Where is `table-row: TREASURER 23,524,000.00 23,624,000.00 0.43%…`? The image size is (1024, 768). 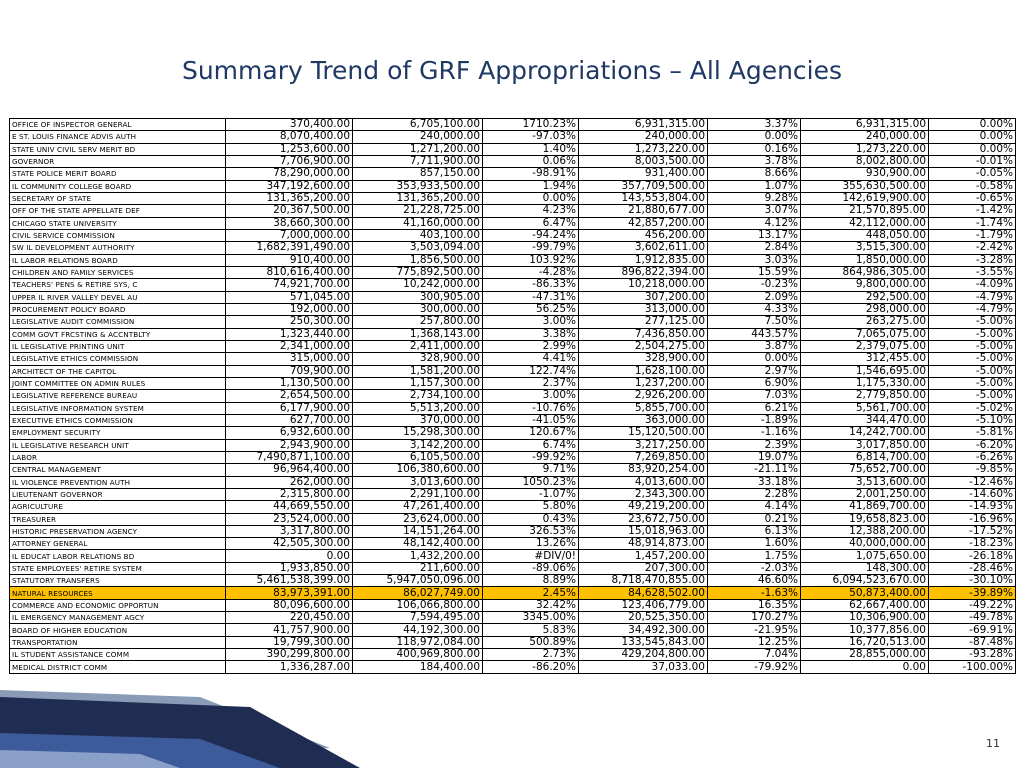 table-row: TREASURER 23,524,000.00 23,624,000.00 0.43%… is located at coordinates (512, 519).